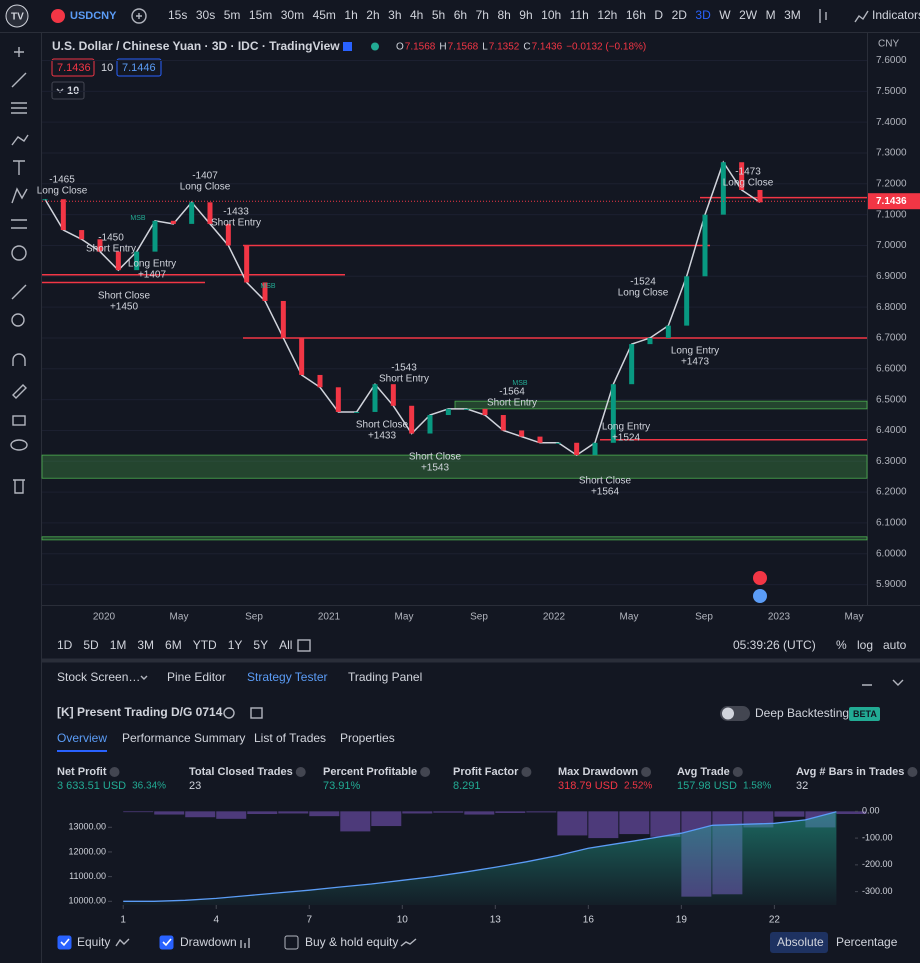  Describe the element at coordinates (525, 15) in the screenshot. I see `interval-button: 9h` at that location.